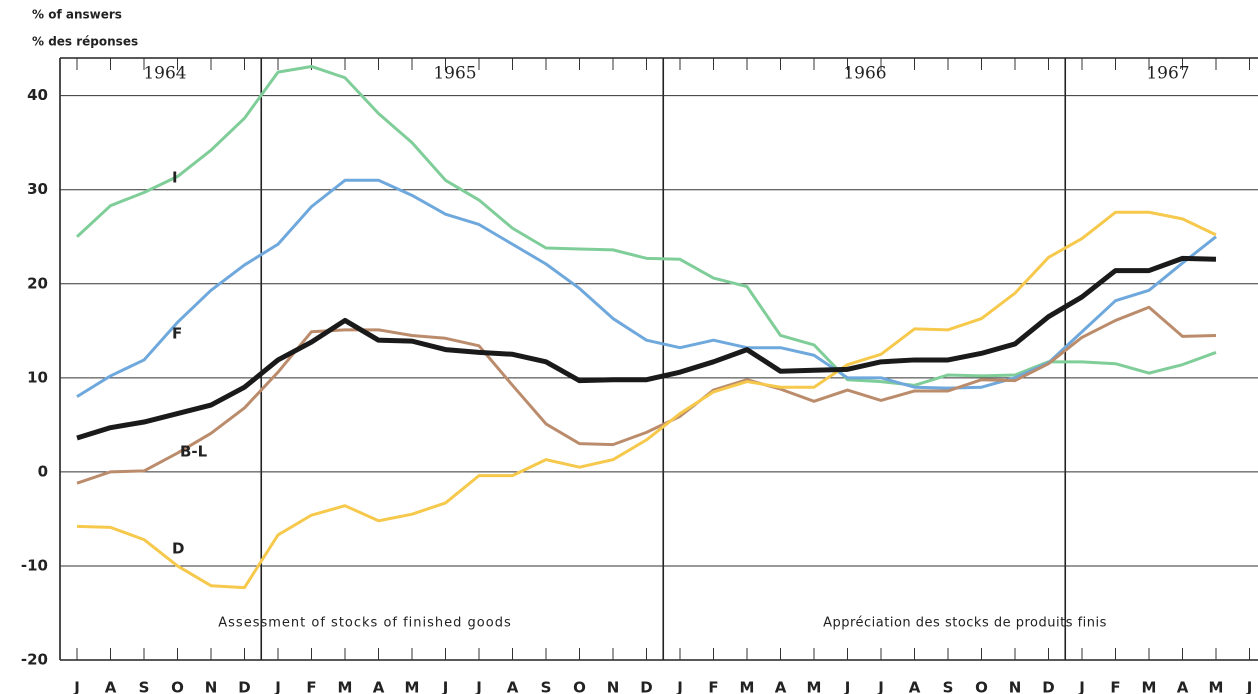  Describe the element at coordinates (178, 549) in the screenshot. I see `series-label: D` at that location.